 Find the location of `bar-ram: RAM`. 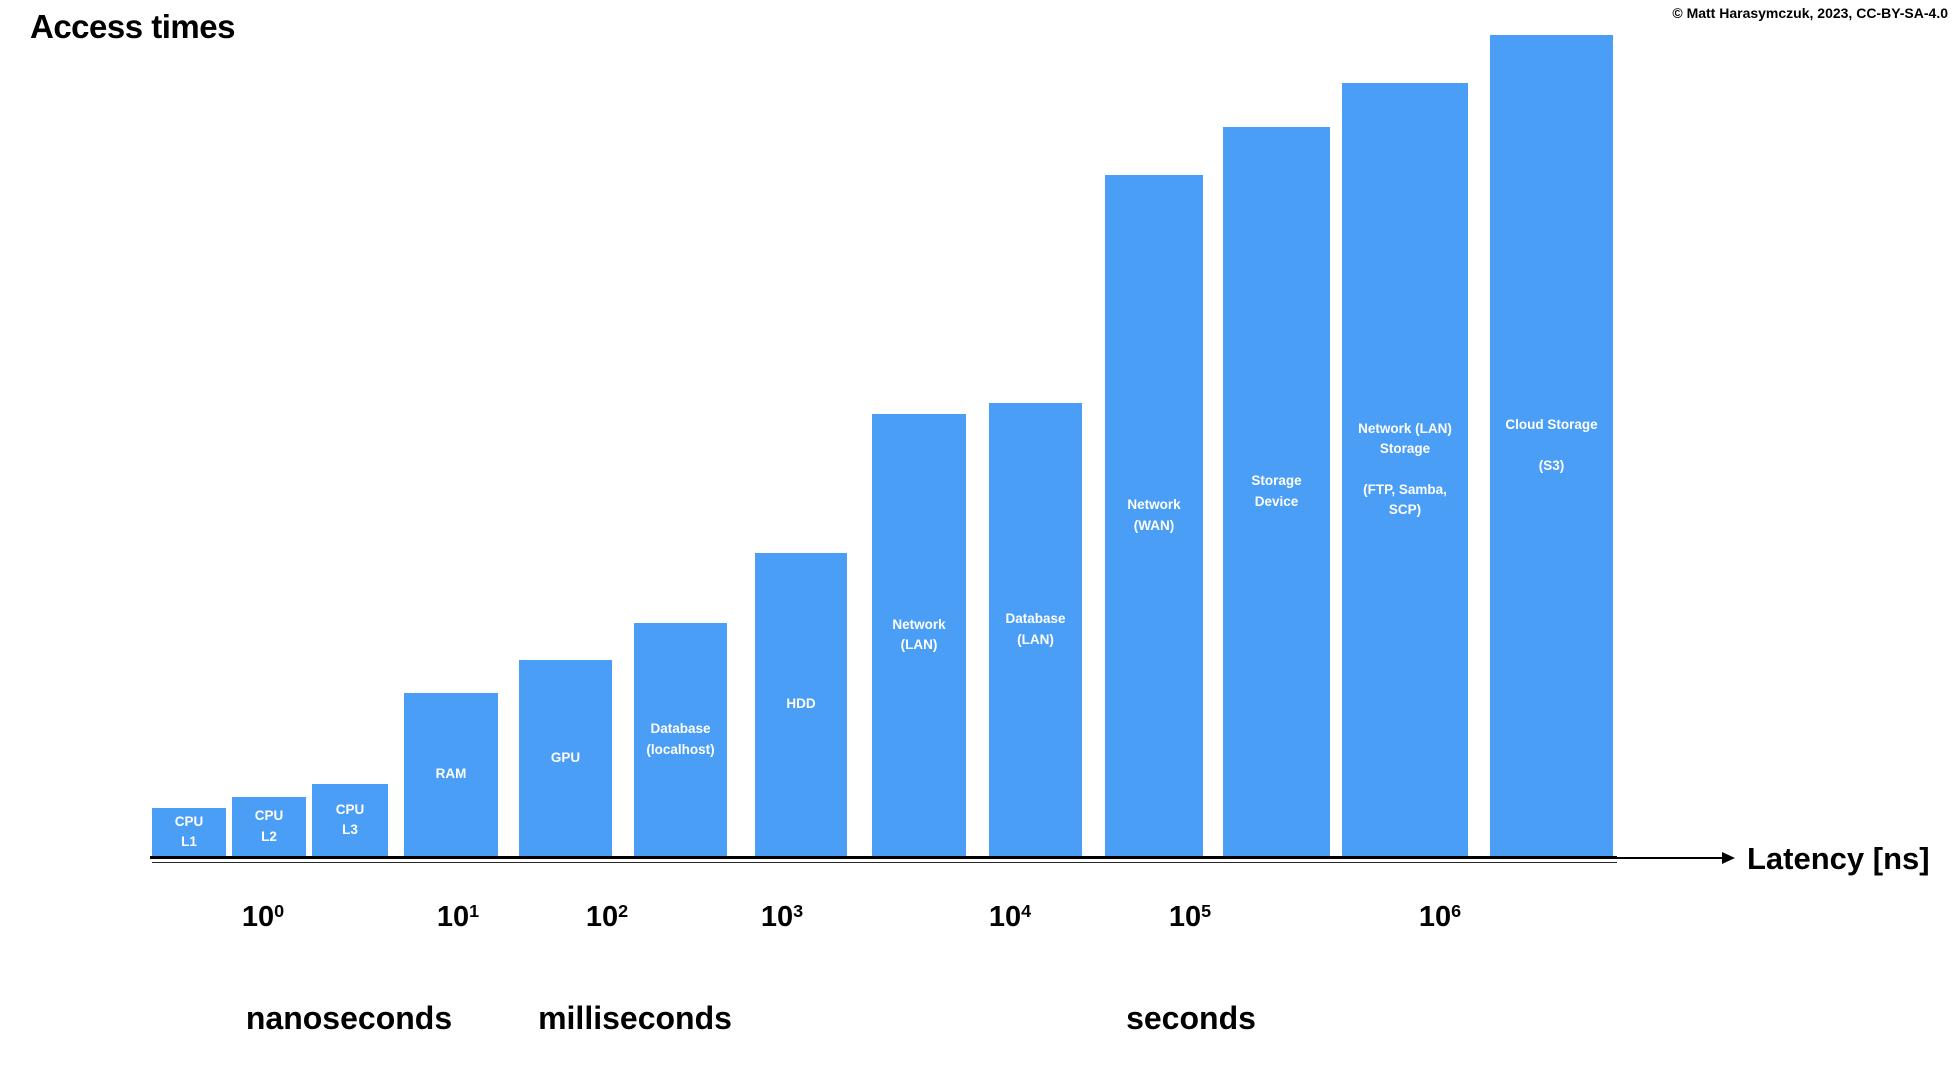

bar-ram: RAM is located at coordinates (451, 774).